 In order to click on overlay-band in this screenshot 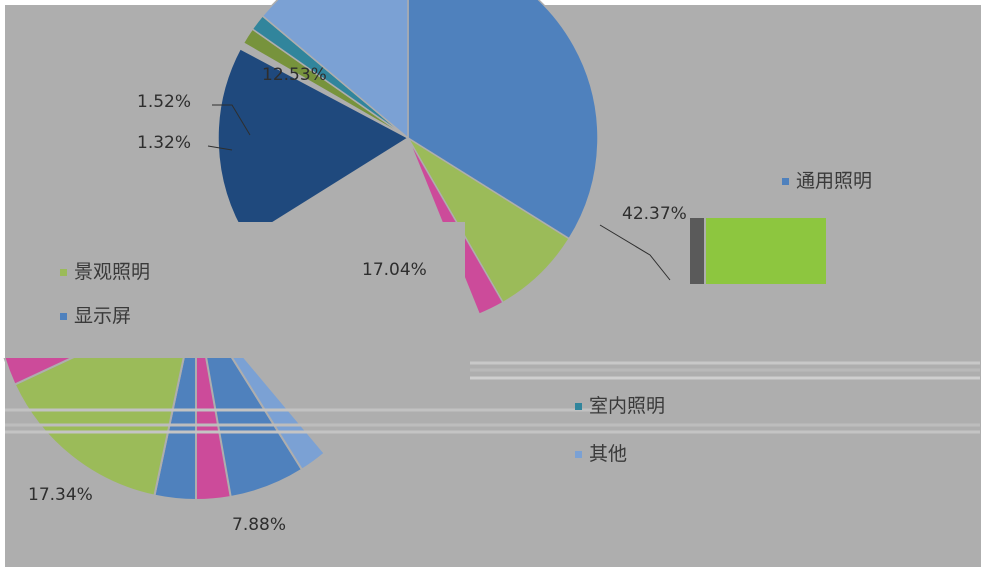, I will do `click(235, 292)`.